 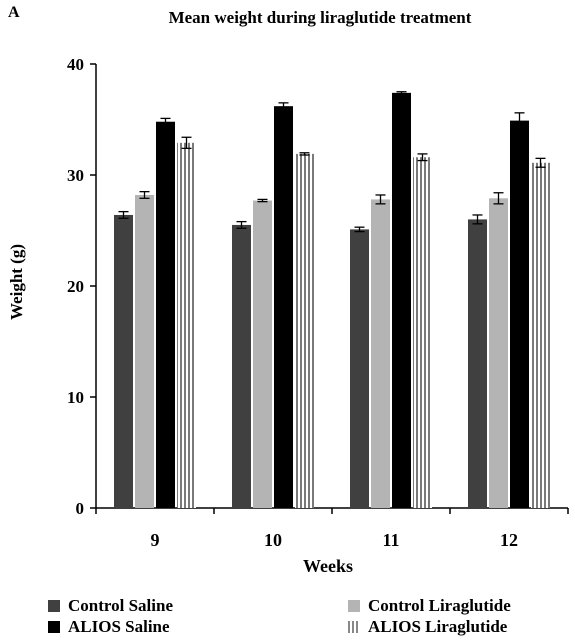 What do you see at coordinates (75, 286) in the screenshot?
I see `y-tick-label: 20` at bounding box center [75, 286].